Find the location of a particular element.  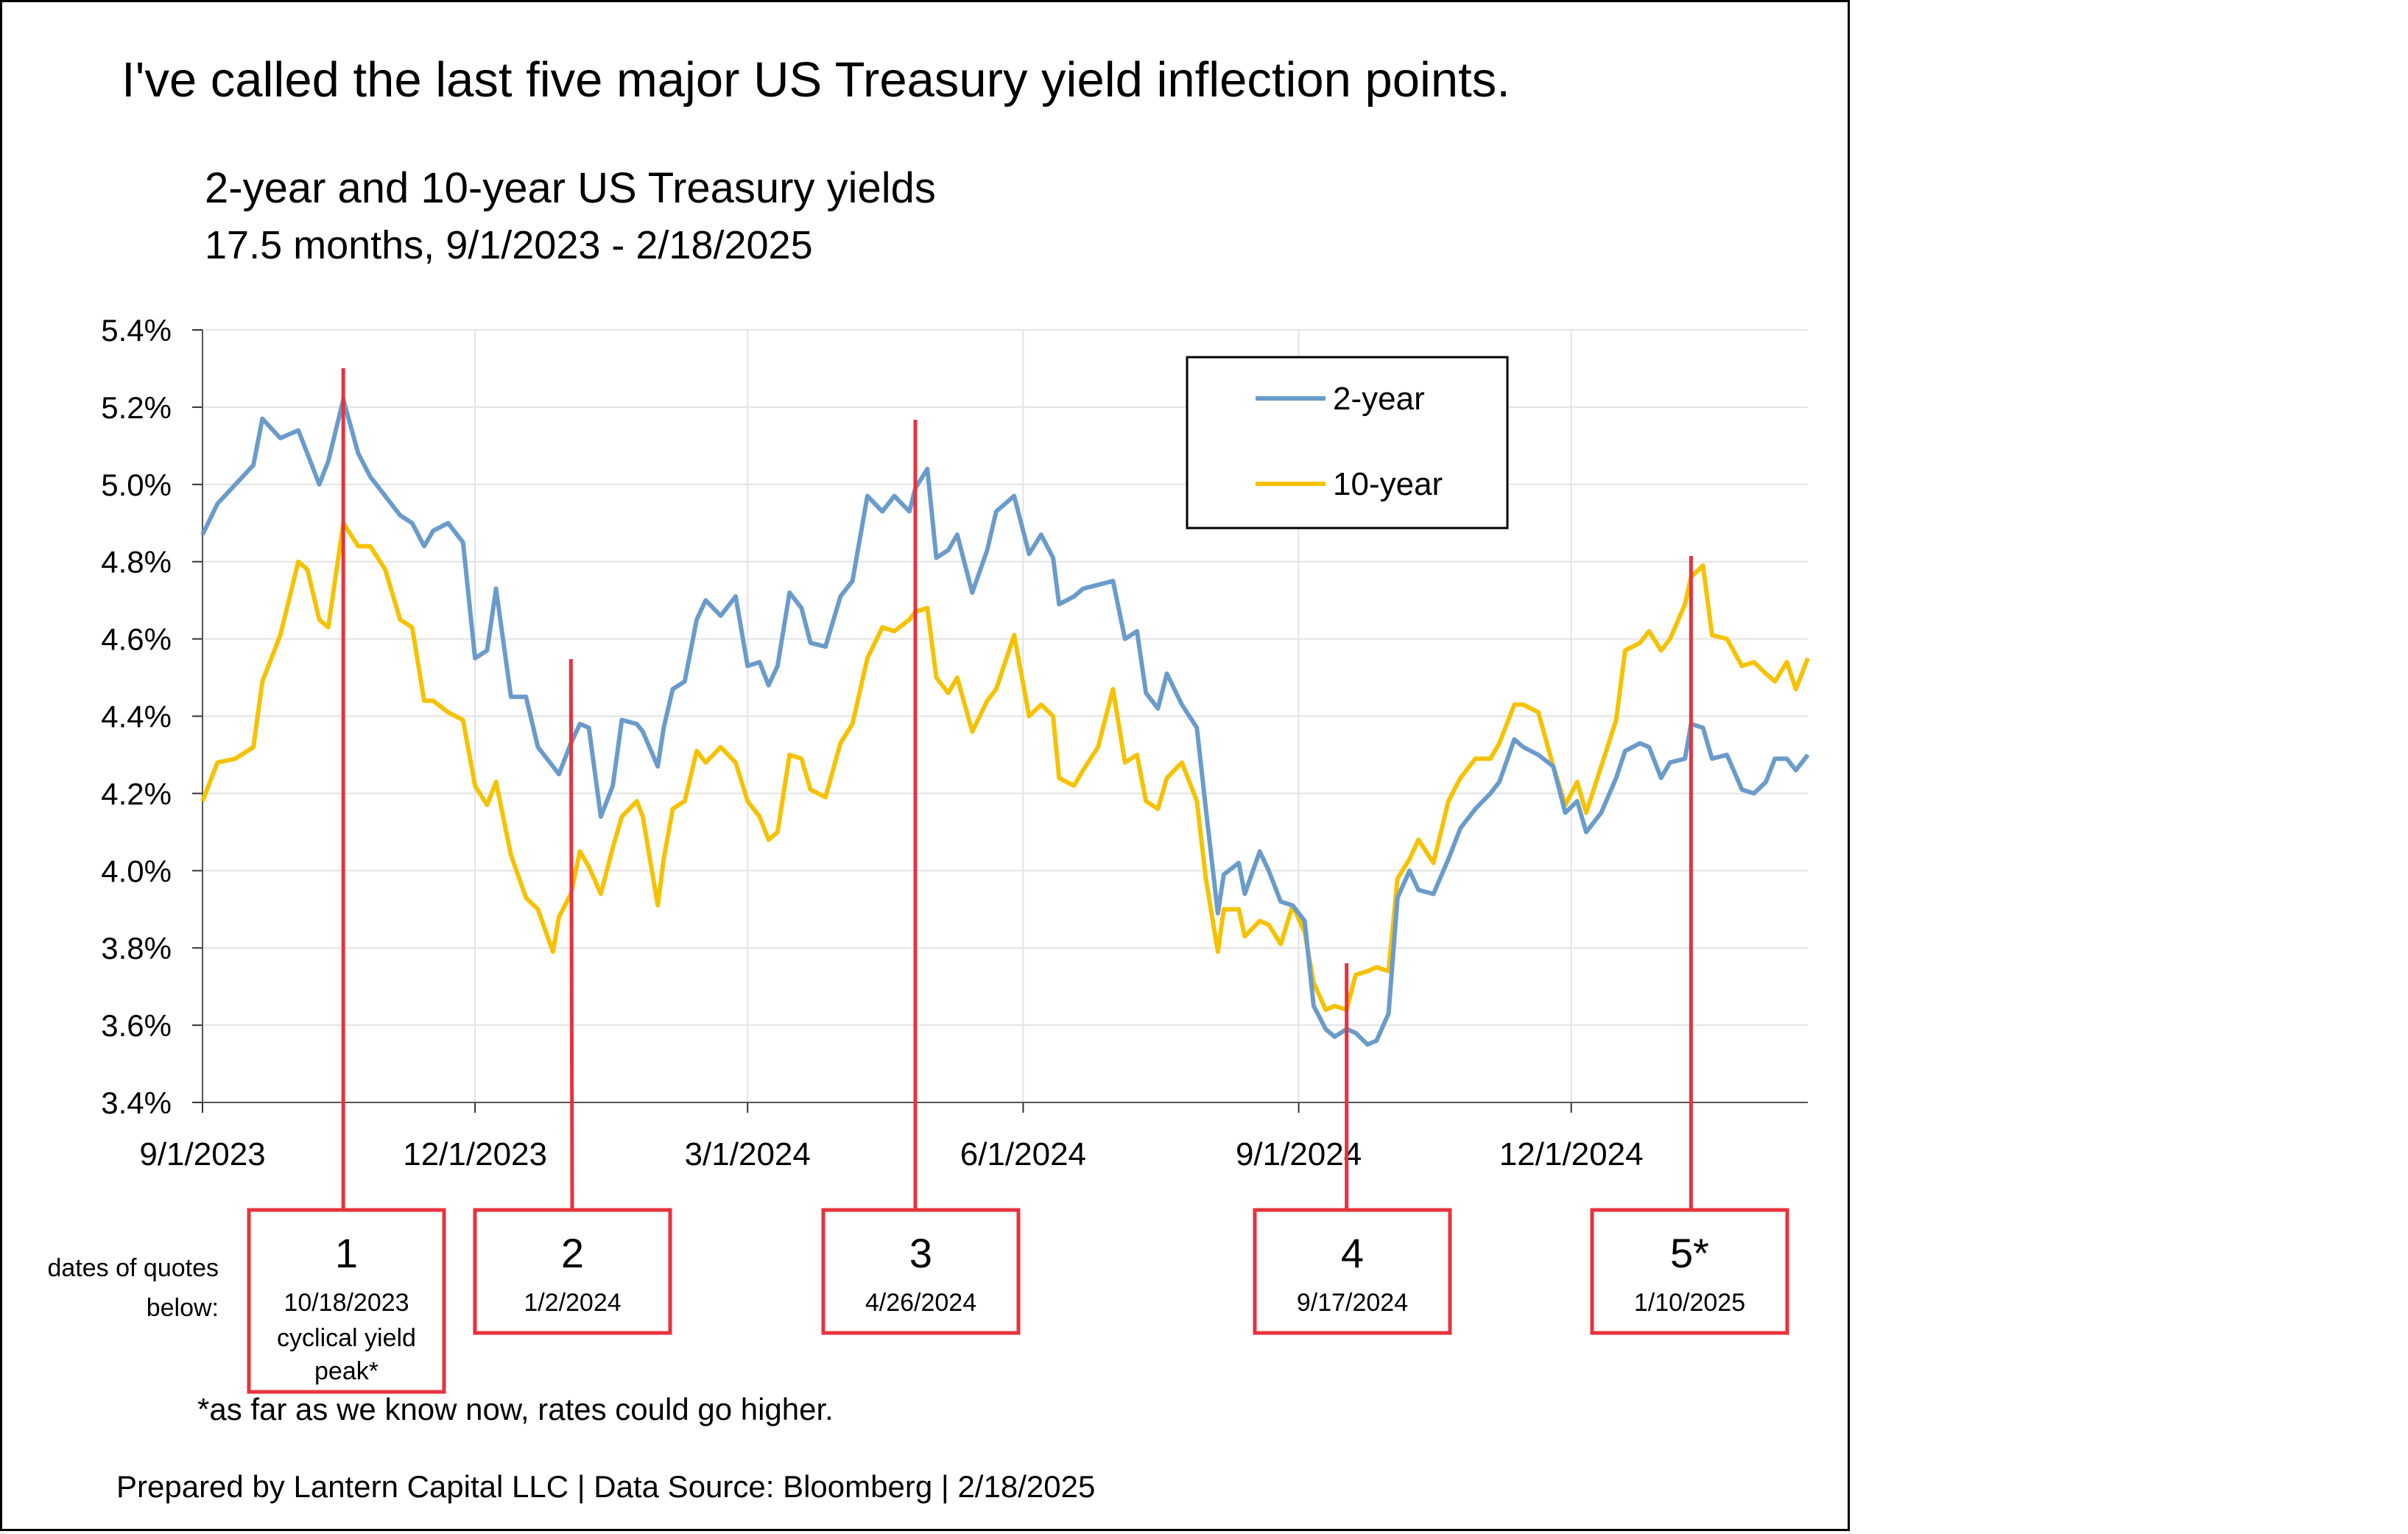

x-tick-label: 12/1/2024 is located at coordinates (1571, 1154).